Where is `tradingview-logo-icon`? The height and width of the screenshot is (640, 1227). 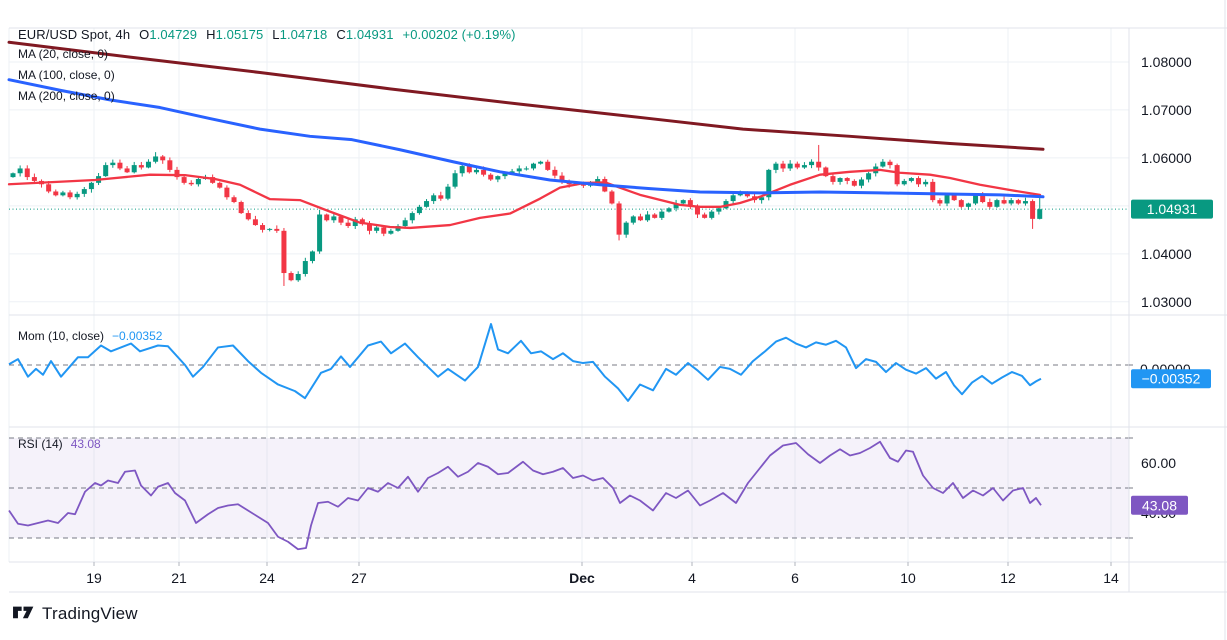
tradingview-logo-icon is located at coordinates (23, 612).